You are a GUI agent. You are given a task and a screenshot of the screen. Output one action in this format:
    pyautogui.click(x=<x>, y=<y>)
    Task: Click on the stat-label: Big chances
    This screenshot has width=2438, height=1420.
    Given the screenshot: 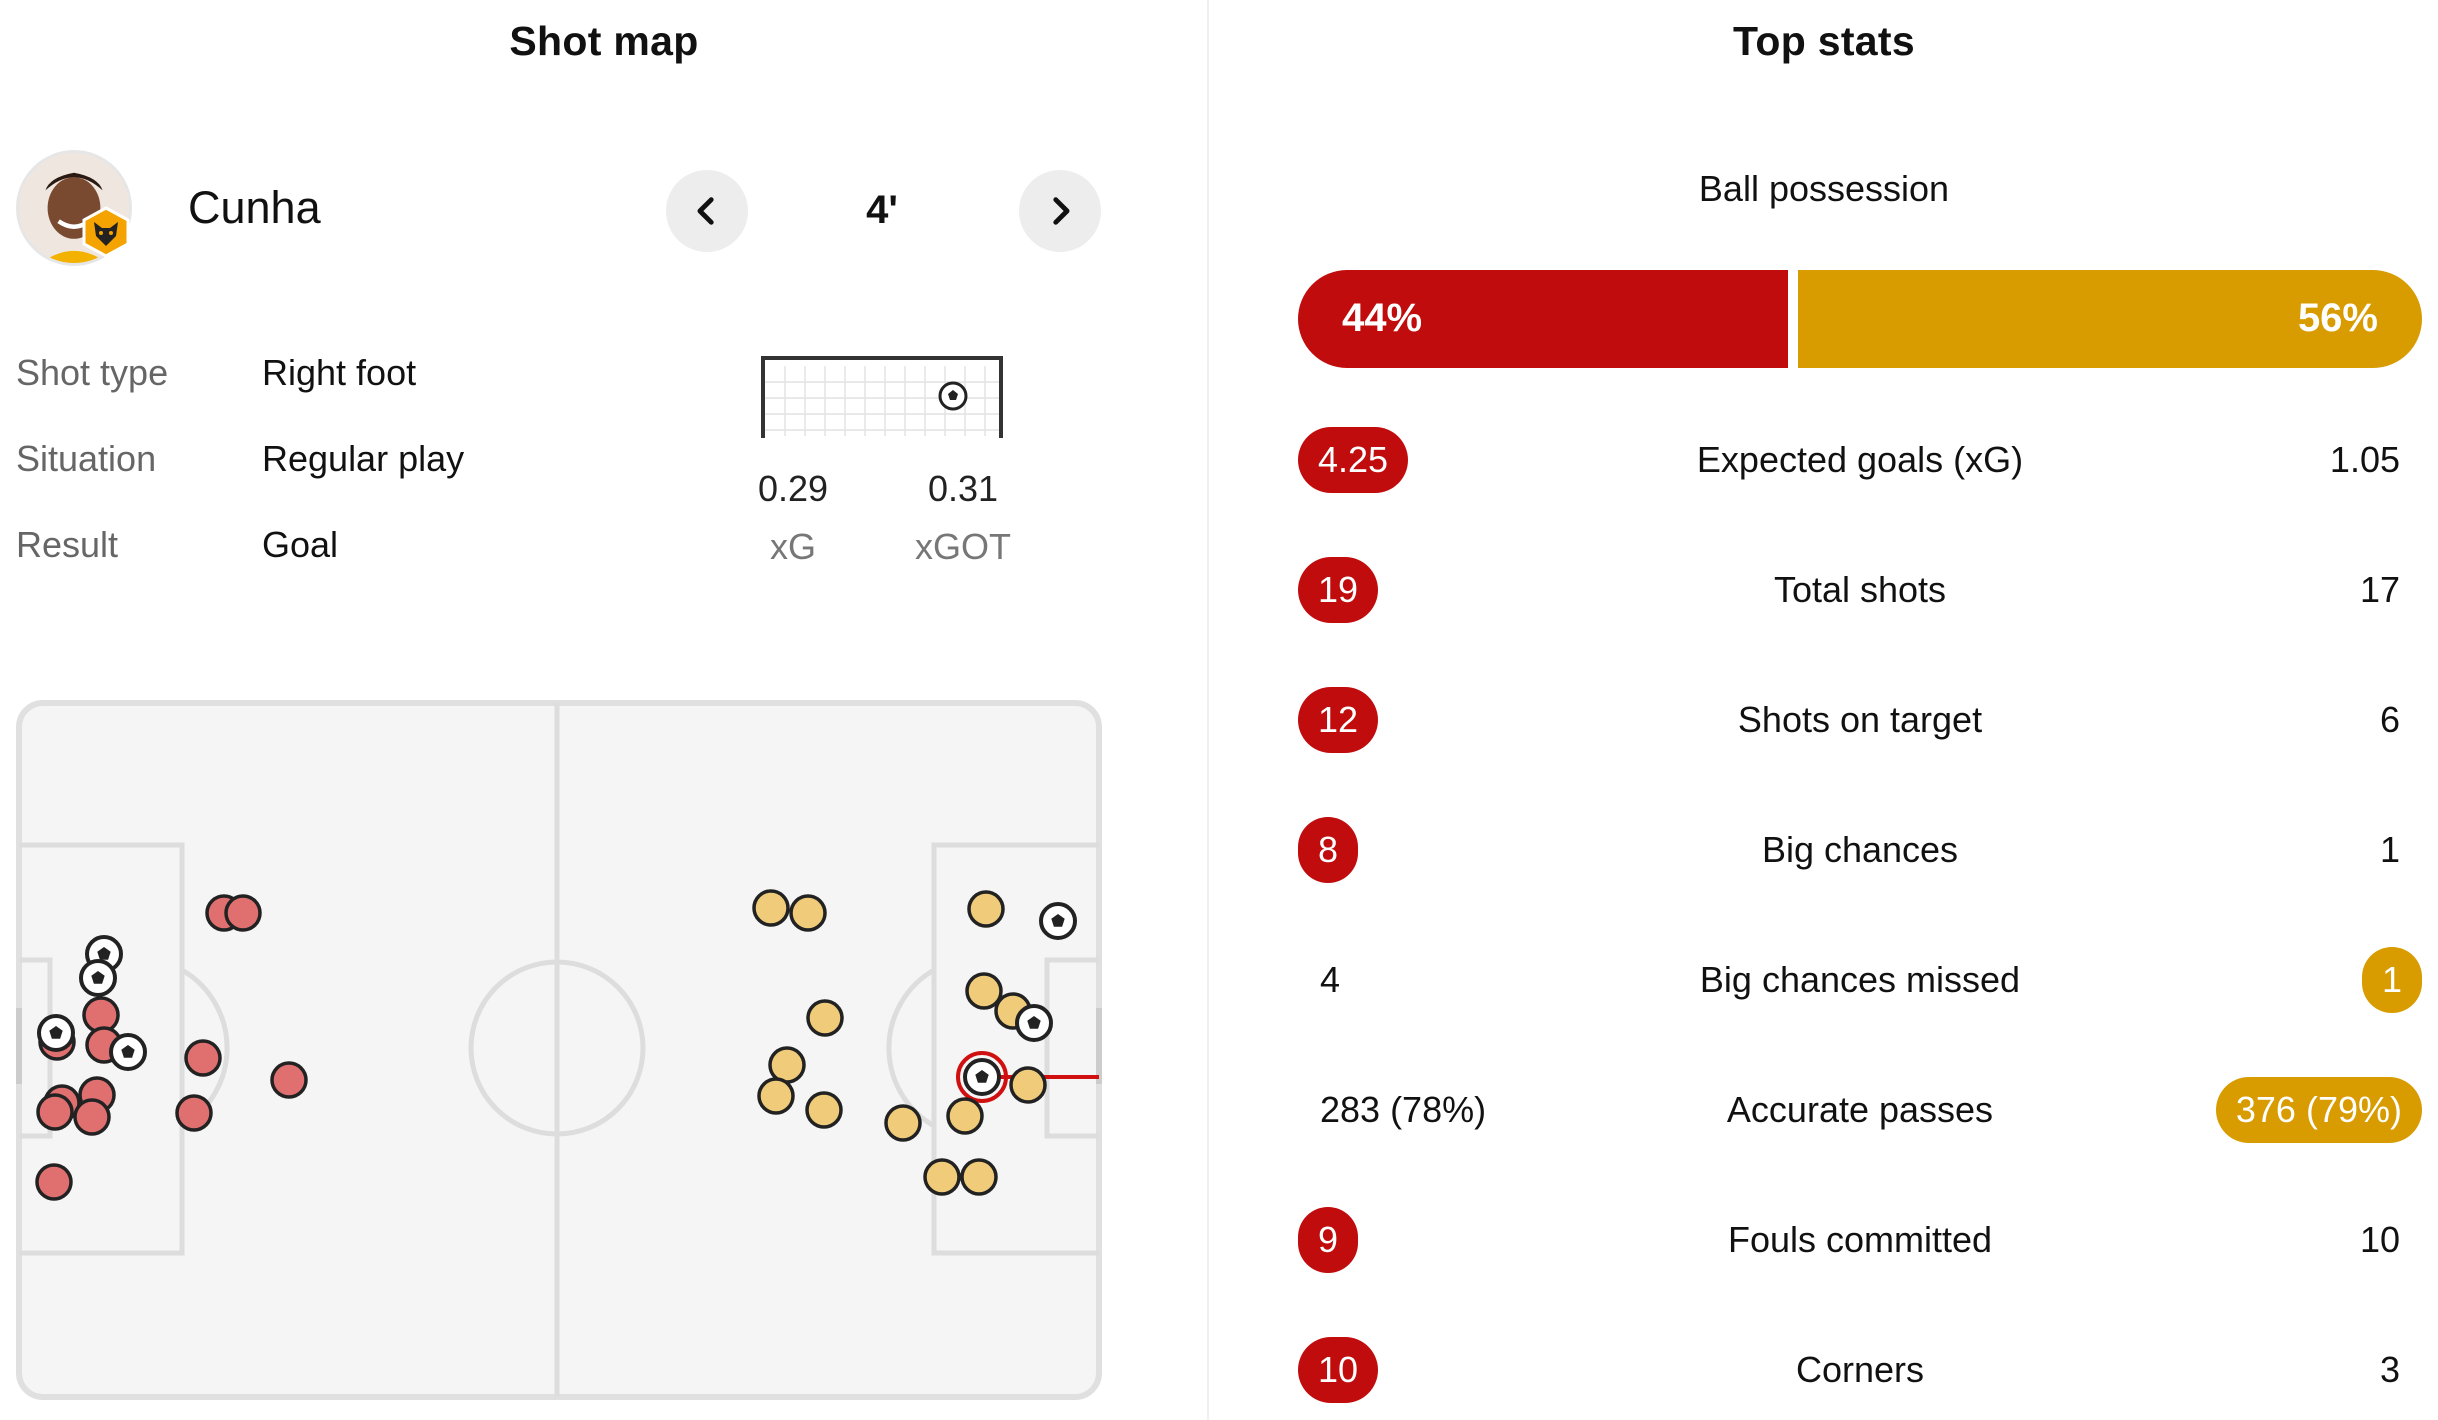 What is the action you would take?
    pyautogui.click(x=1860, y=849)
    